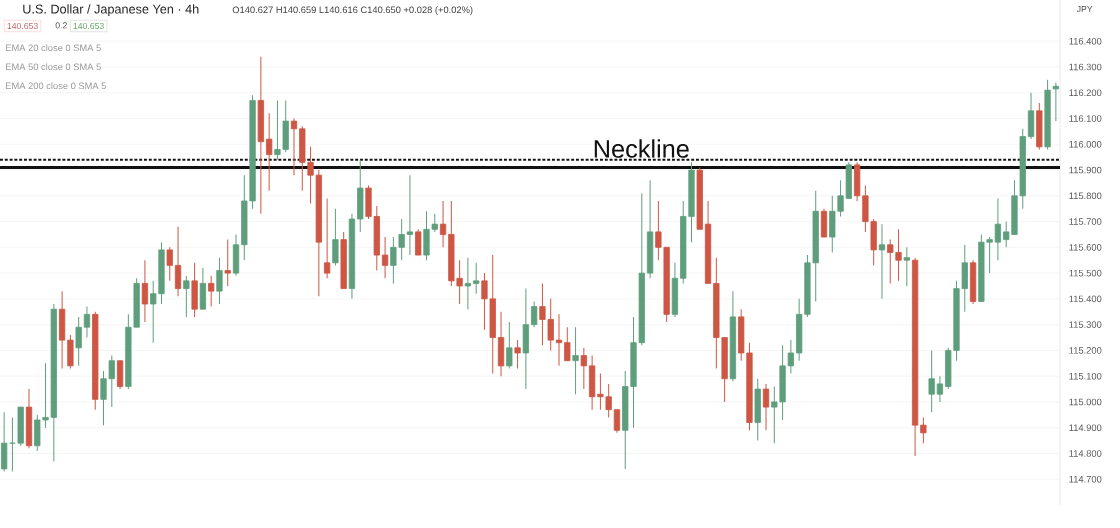 The height and width of the screenshot is (528, 1120). I want to click on y-tick-label: 115.500, so click(1085, 273).